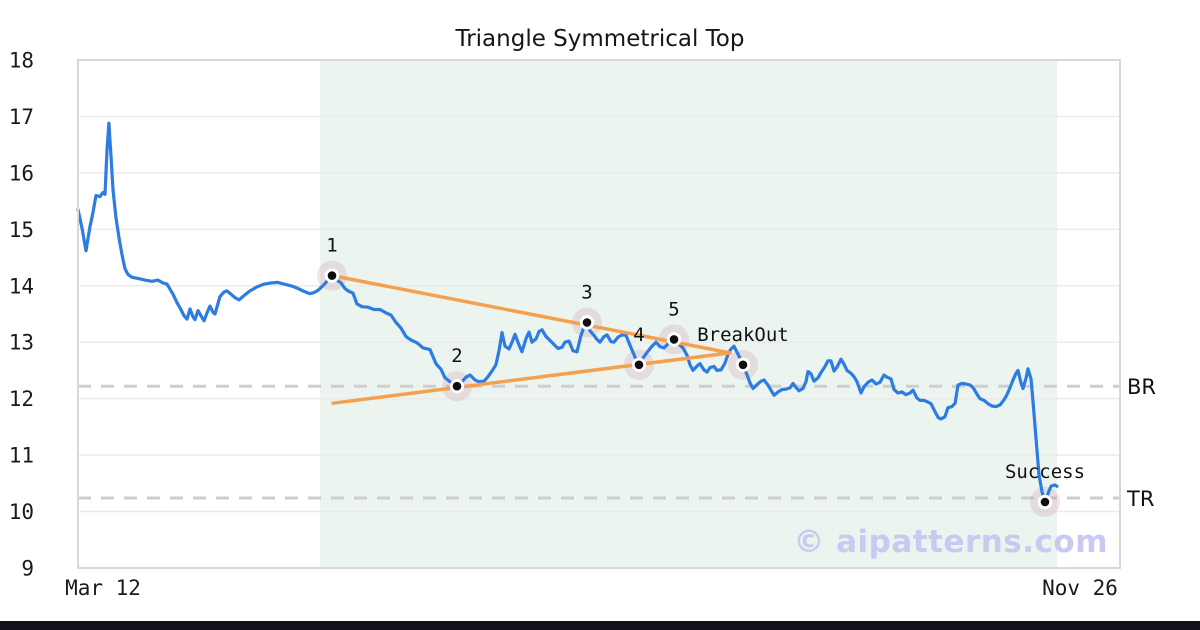 Image resolution: width=1200 pixels, height=630 pixels. Describe the element at coordinates (638, 335) in the screenshot. I see `annotation-label-4: 4` at that location.